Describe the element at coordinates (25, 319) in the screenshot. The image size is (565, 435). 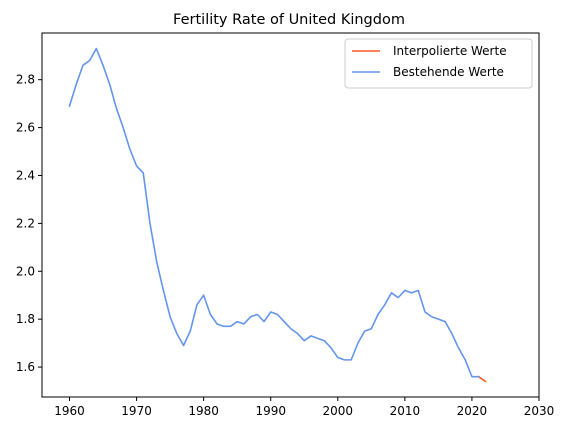
I see `y-tick-label: 1.8` at that location.